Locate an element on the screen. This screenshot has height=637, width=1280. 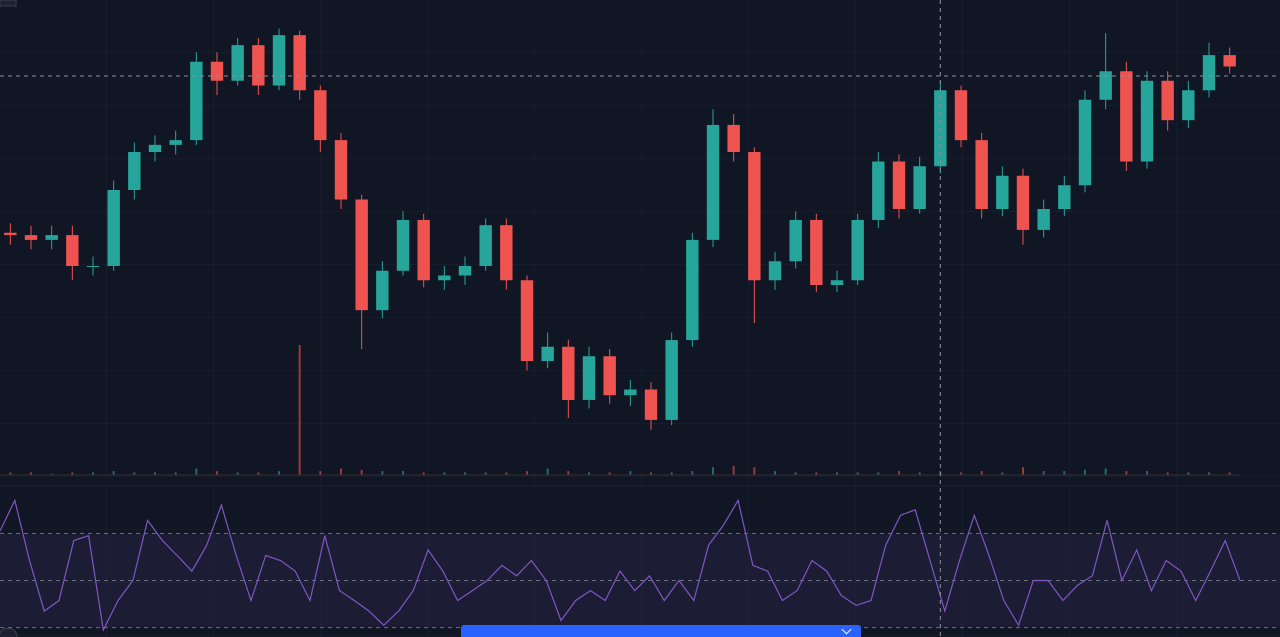
corner-control is located at coordinates (8, 3).